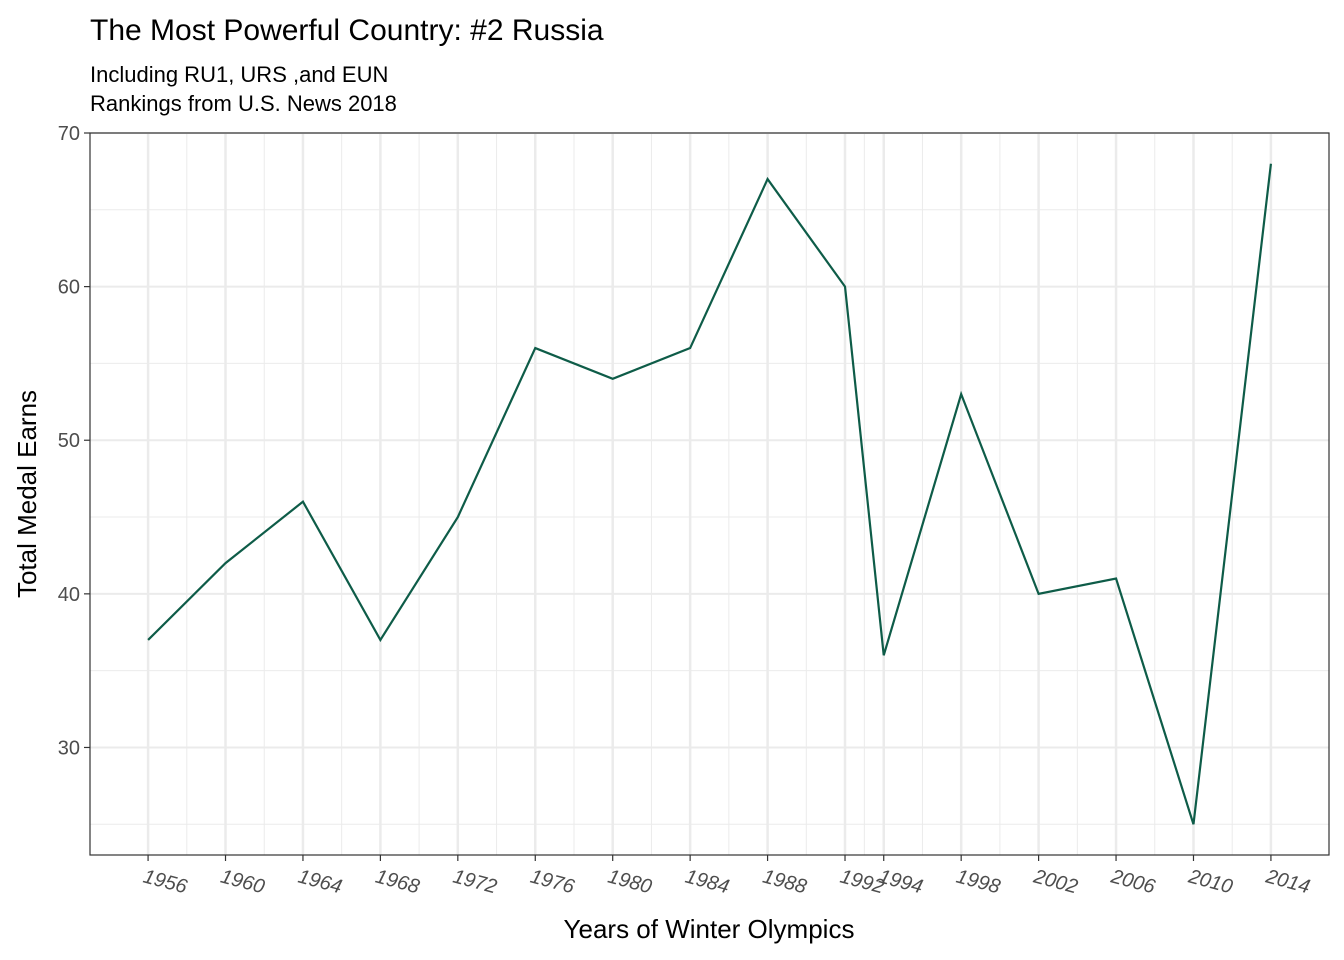 The width and height of the screenshot is (1344, 960). What do you see at coordinates (69, 595) in the screenshot?
I see `y-tick-label: 40` at bounding box center [69, 595].